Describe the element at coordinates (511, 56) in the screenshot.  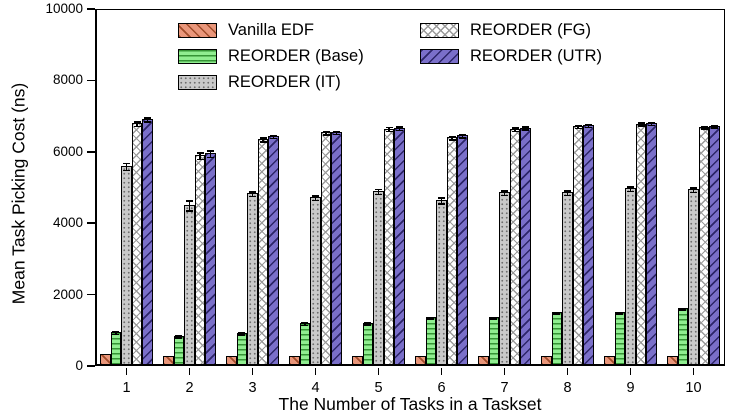
I see `legend-item-reorder-utr: REORDER (UTR)` at that location.